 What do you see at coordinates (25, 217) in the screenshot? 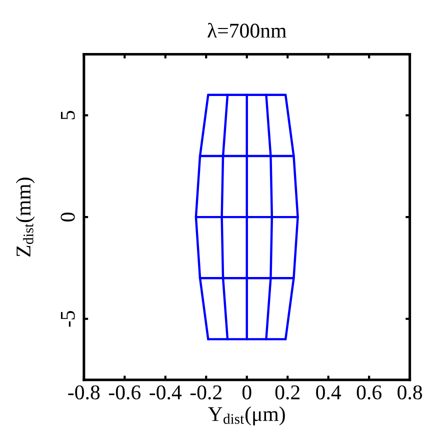
I see `y-axis-title: Z$_{dist}$(mm)` at bounding box center [25, 217].